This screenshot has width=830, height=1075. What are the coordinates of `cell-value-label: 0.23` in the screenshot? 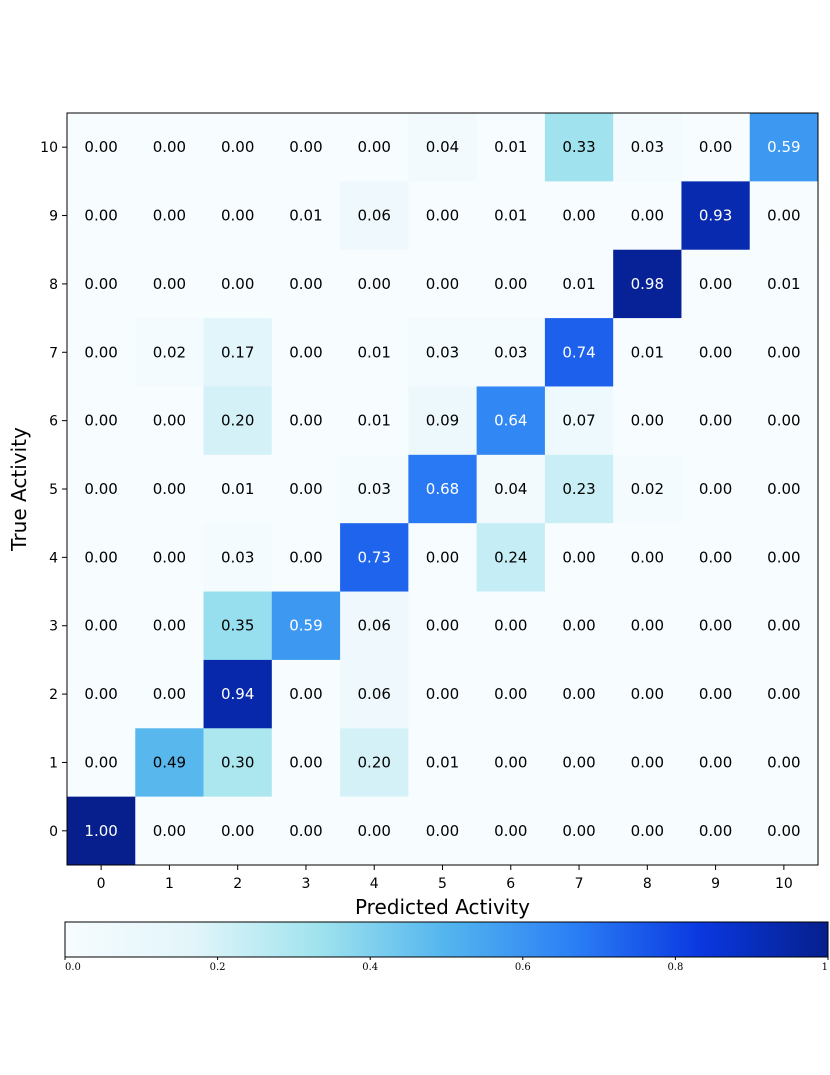 It's located at (578, 489).